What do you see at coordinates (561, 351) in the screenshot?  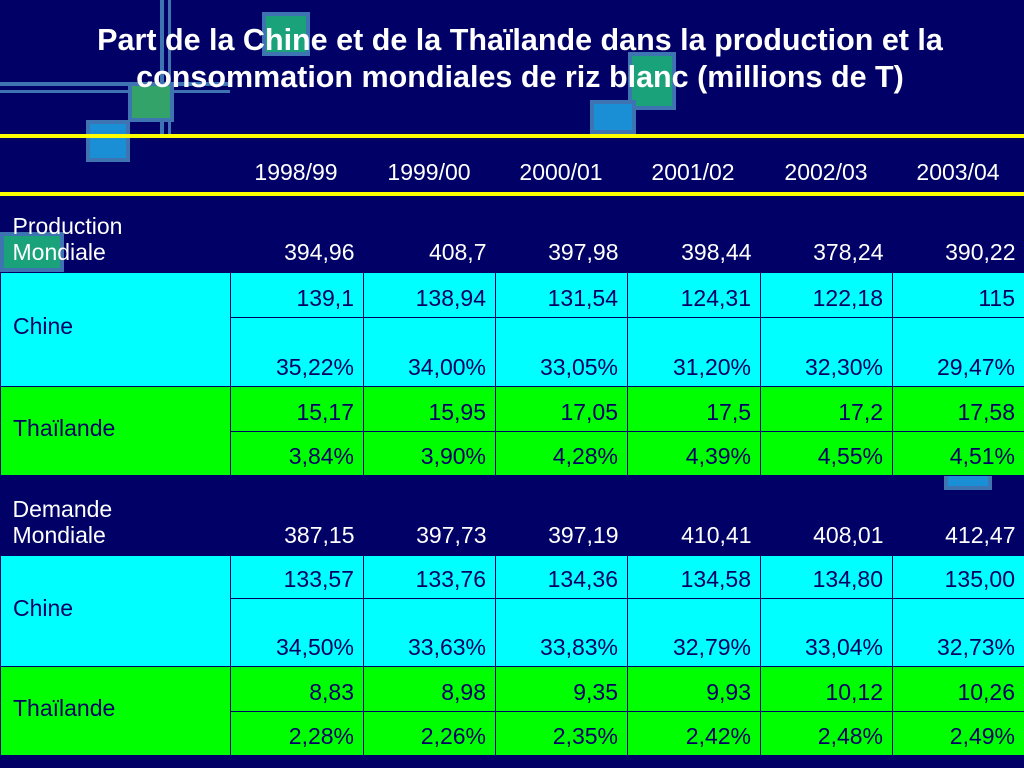 I see `table-cell: 33,05%` at bounding box center [561, 351].